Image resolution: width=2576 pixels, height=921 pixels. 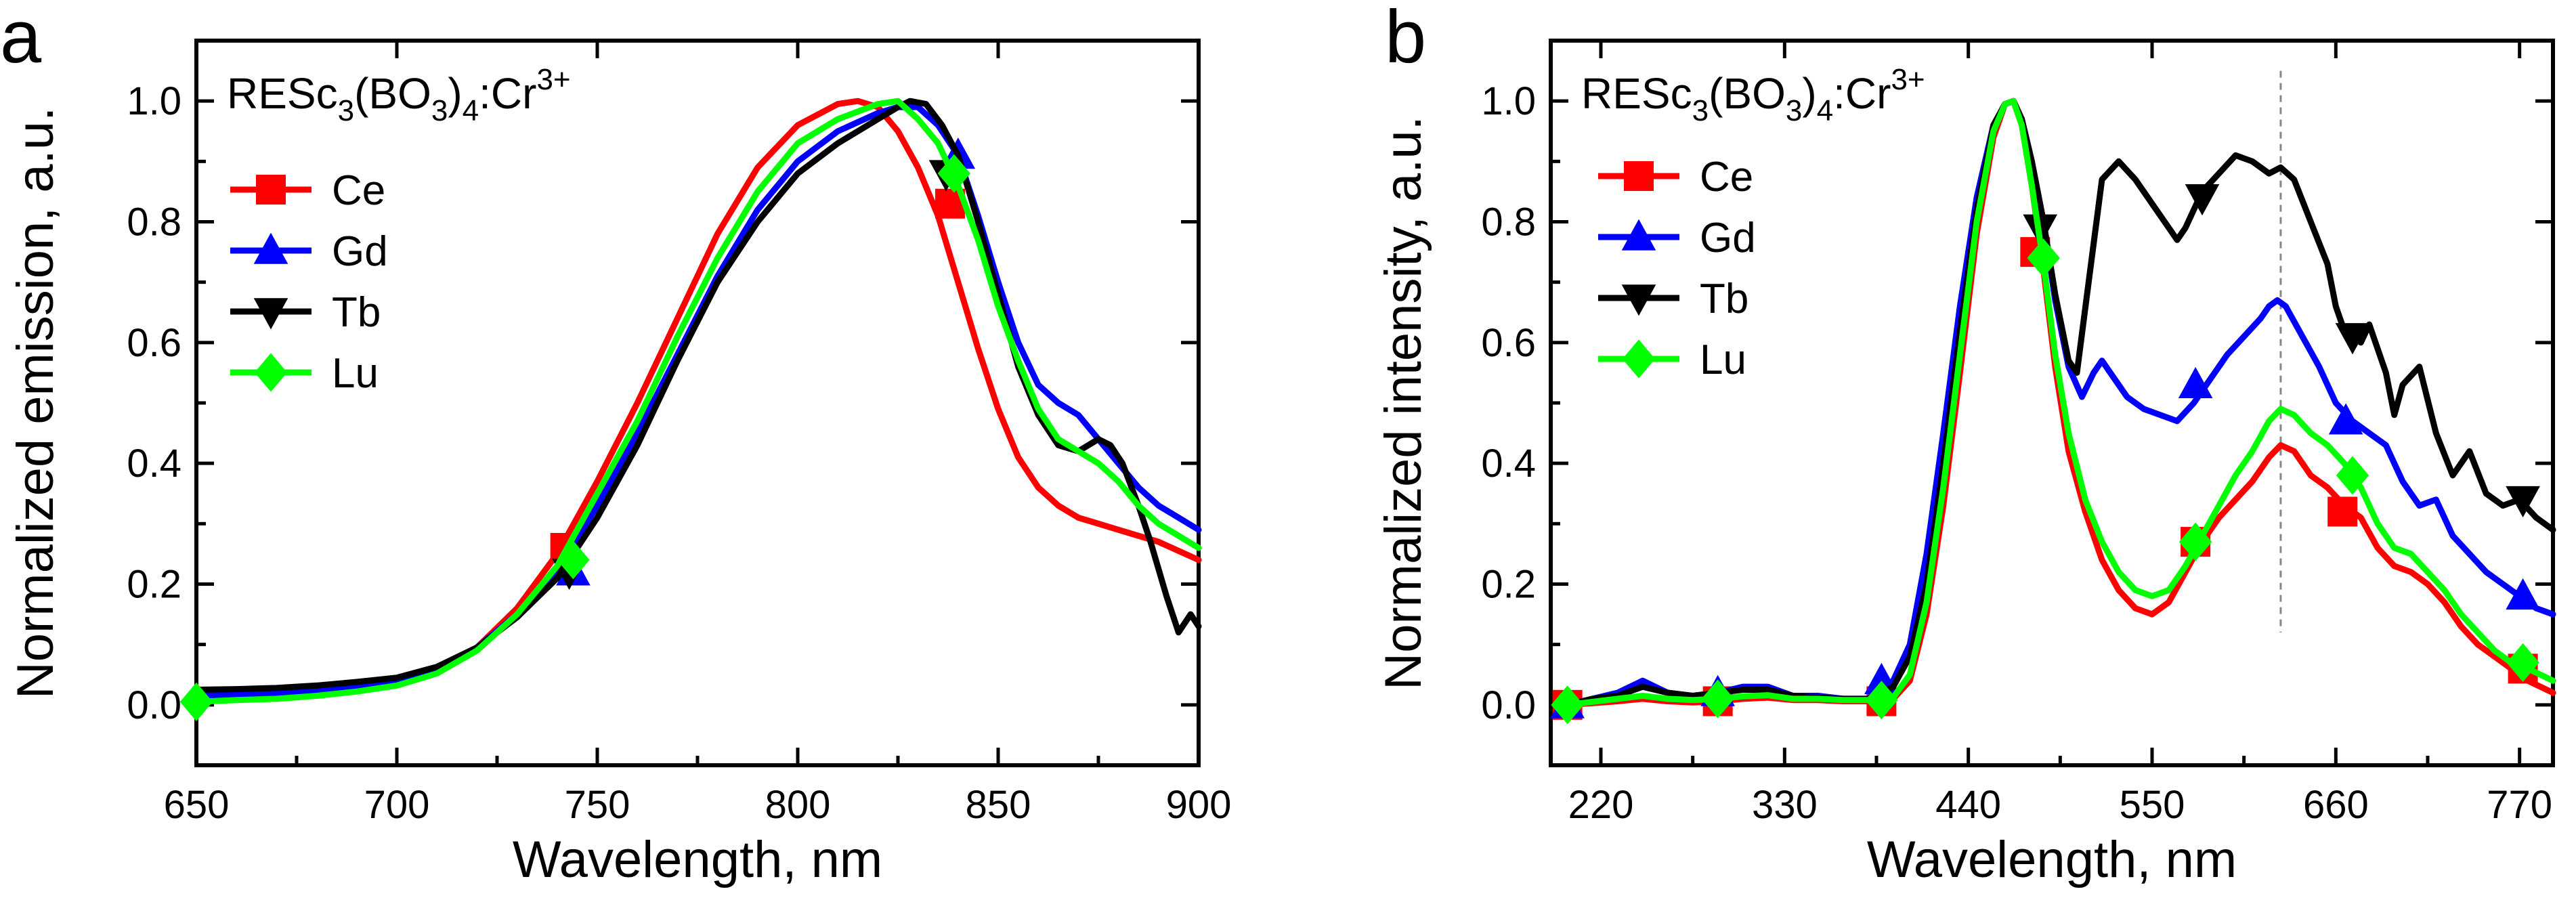 I want to click on panel-b-annotation: RESc3(BO3)4:Cr3+, so click(x=1753, y=95).